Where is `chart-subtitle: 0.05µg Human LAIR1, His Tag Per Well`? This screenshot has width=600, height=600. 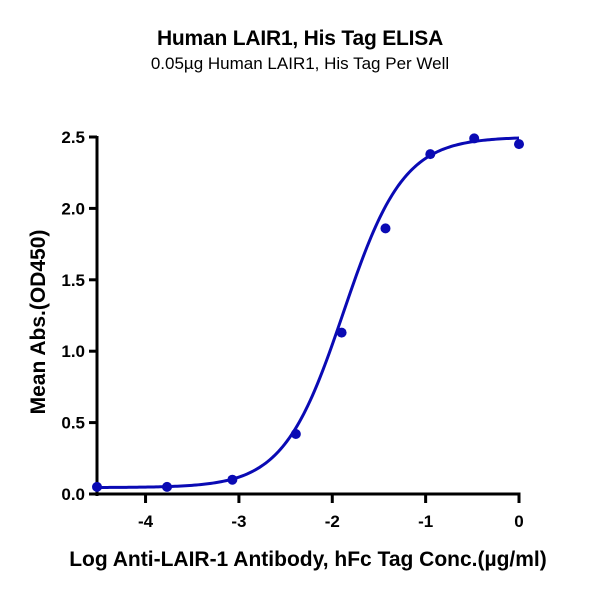 chart-subtitle: 0.05µg Human LAIR1, His Tag Per Well is located at coordinates (300, 63).